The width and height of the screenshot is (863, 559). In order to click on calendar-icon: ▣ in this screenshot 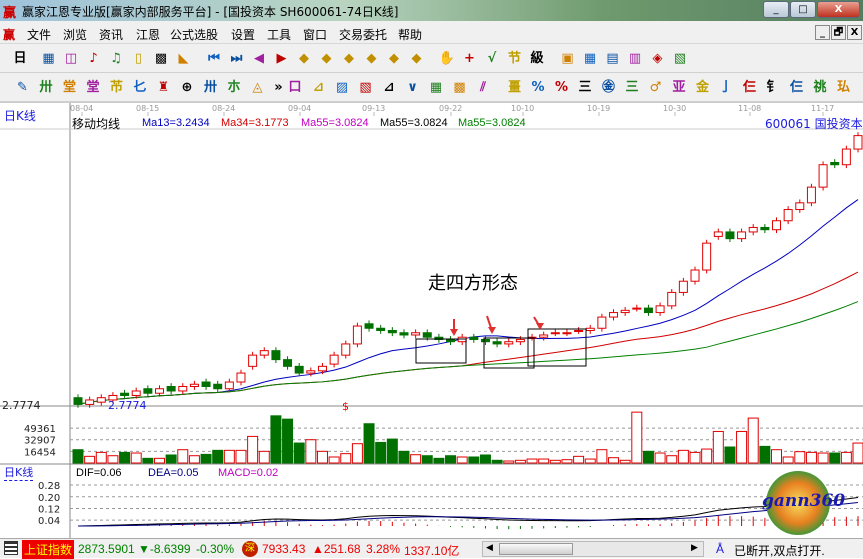, I will do `click(567, 58)`.